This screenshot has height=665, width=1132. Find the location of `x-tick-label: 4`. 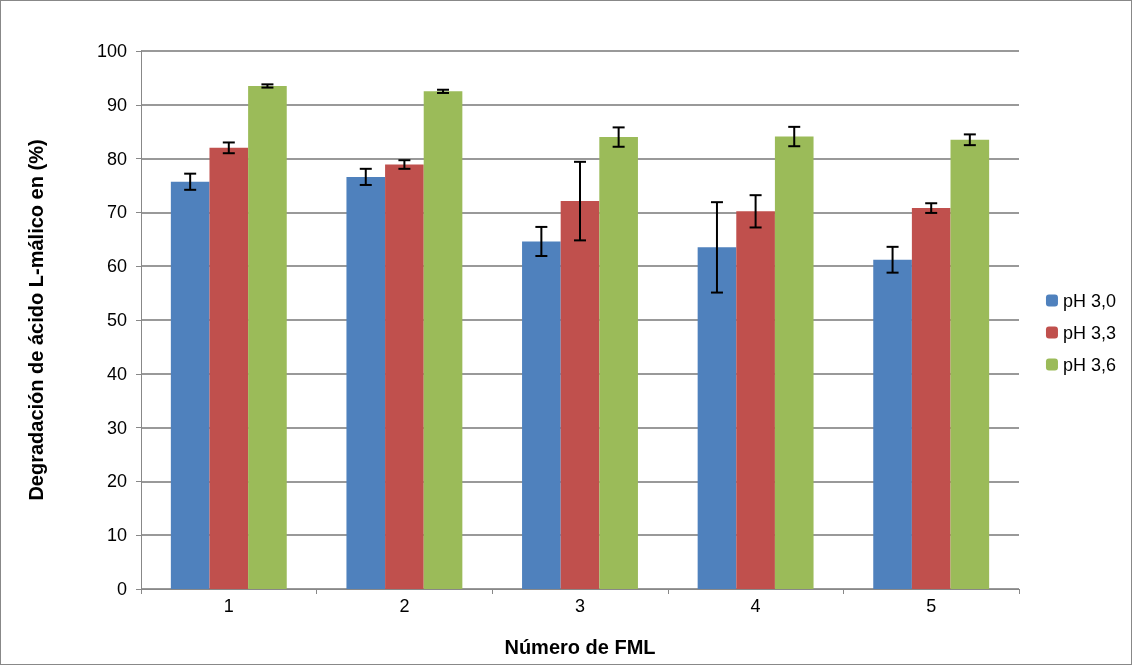

x-tick-label: 4 is located at coordinates (755, 606).